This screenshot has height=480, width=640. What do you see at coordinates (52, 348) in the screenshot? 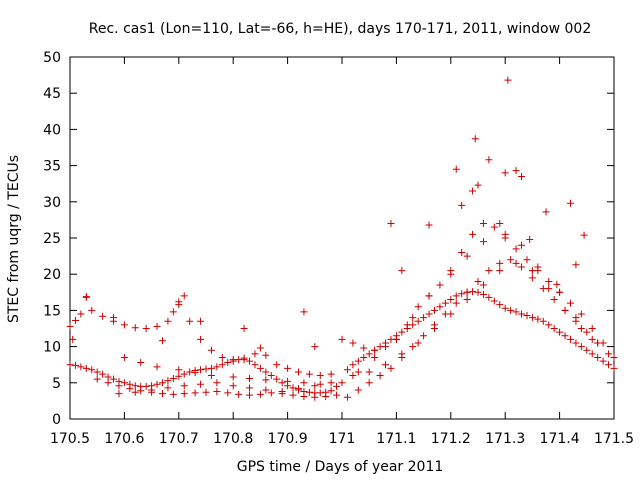
I see `y-tick-label: 10` at bounding box center [52, 348].